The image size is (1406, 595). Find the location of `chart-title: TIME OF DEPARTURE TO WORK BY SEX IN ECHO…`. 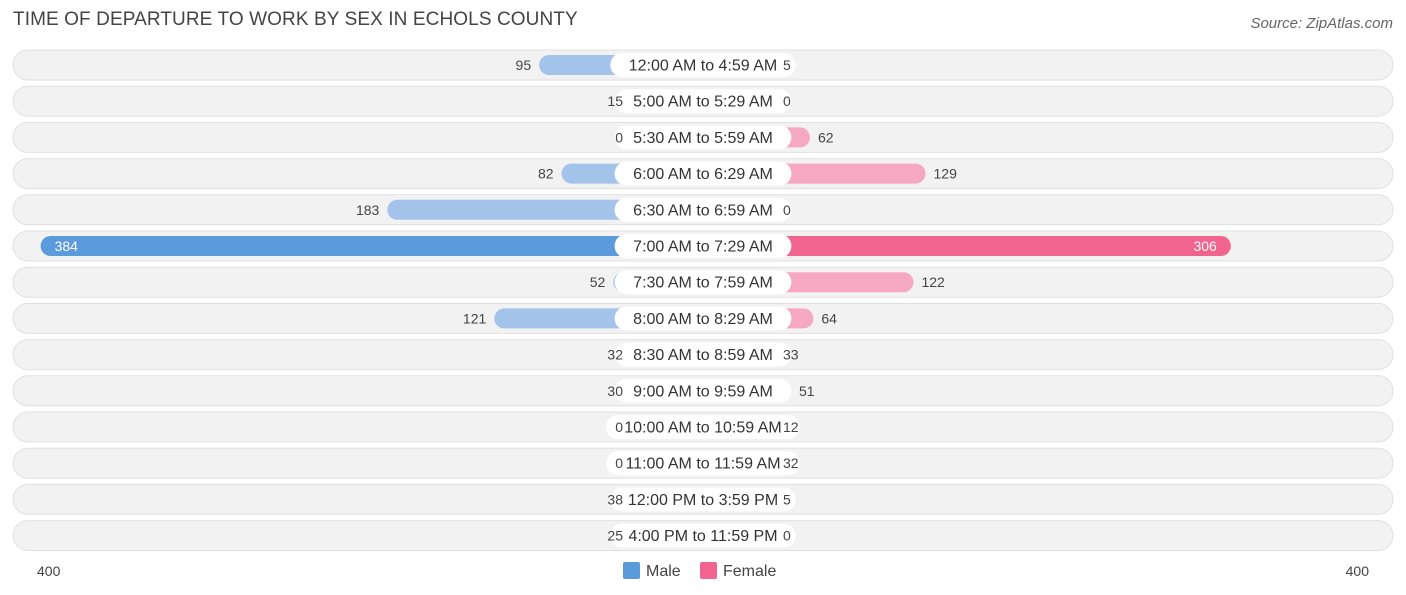

chart-title: TIME OF DEPARTURE TO WORK BY SEX IN ECHO… is located at coordinates (295, 19).